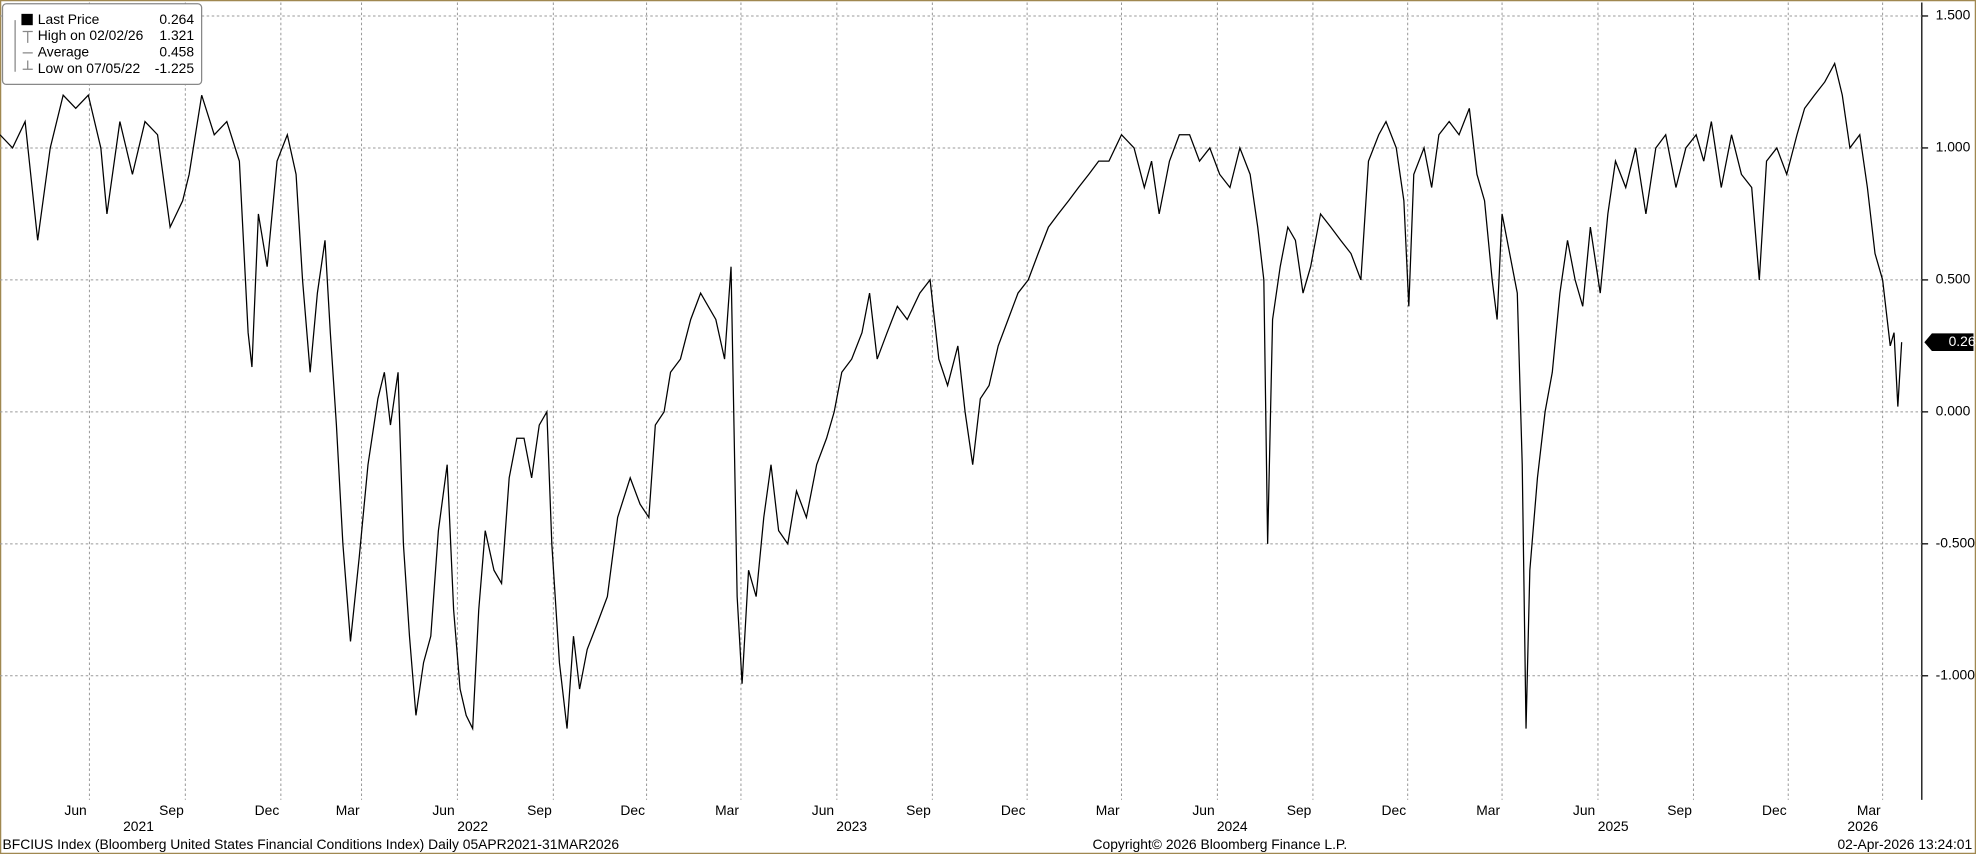 The width and height of the screenshot is (1976, 854). What do you see at coordinates (176, 52) in the screenshot?
I see `legend-value: 0.458` at bounding box center [176, 52].